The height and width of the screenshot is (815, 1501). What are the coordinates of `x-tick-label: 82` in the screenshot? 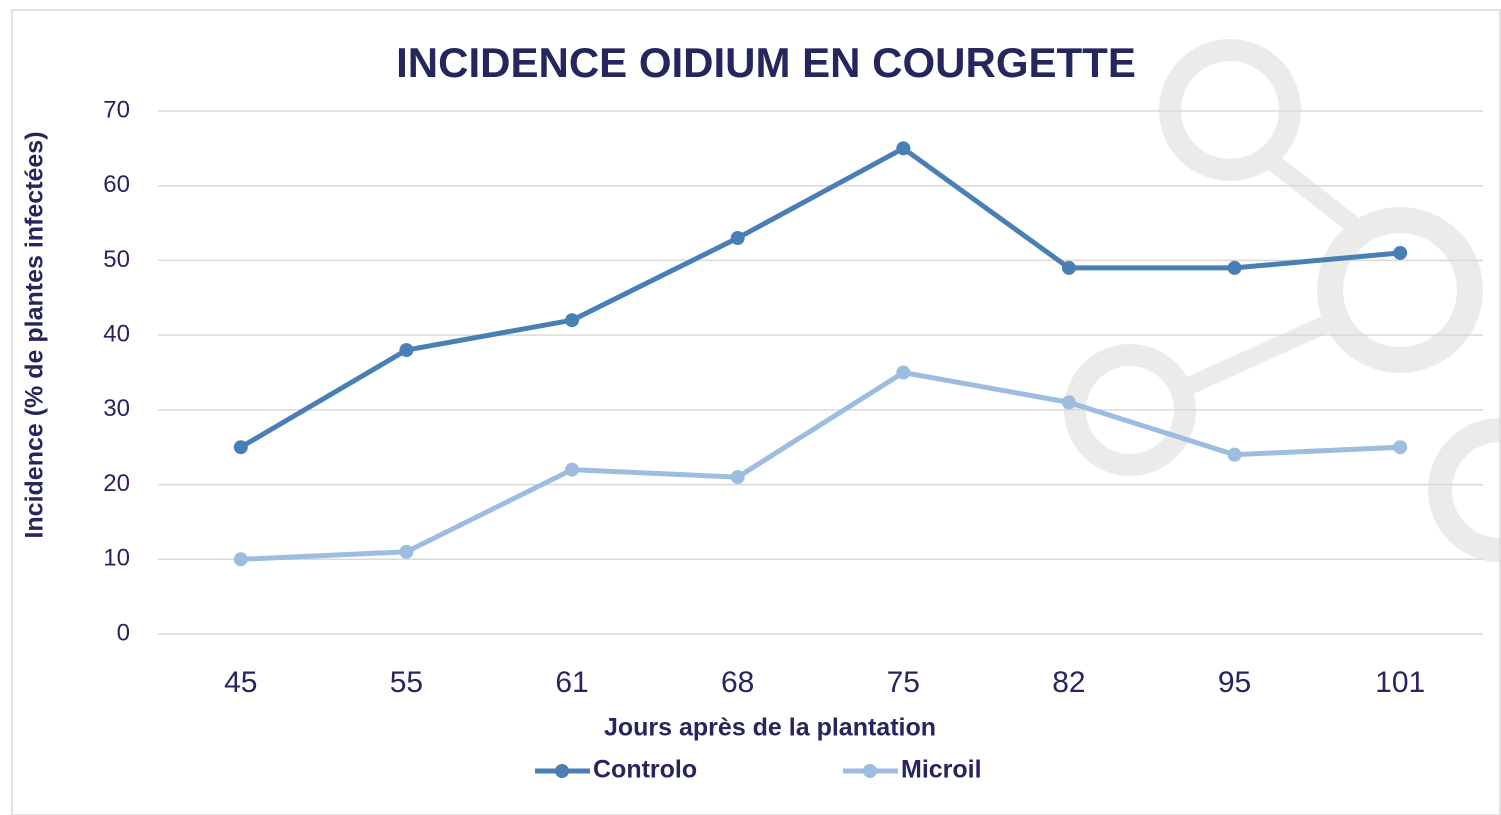 It's located at (1068, 682).